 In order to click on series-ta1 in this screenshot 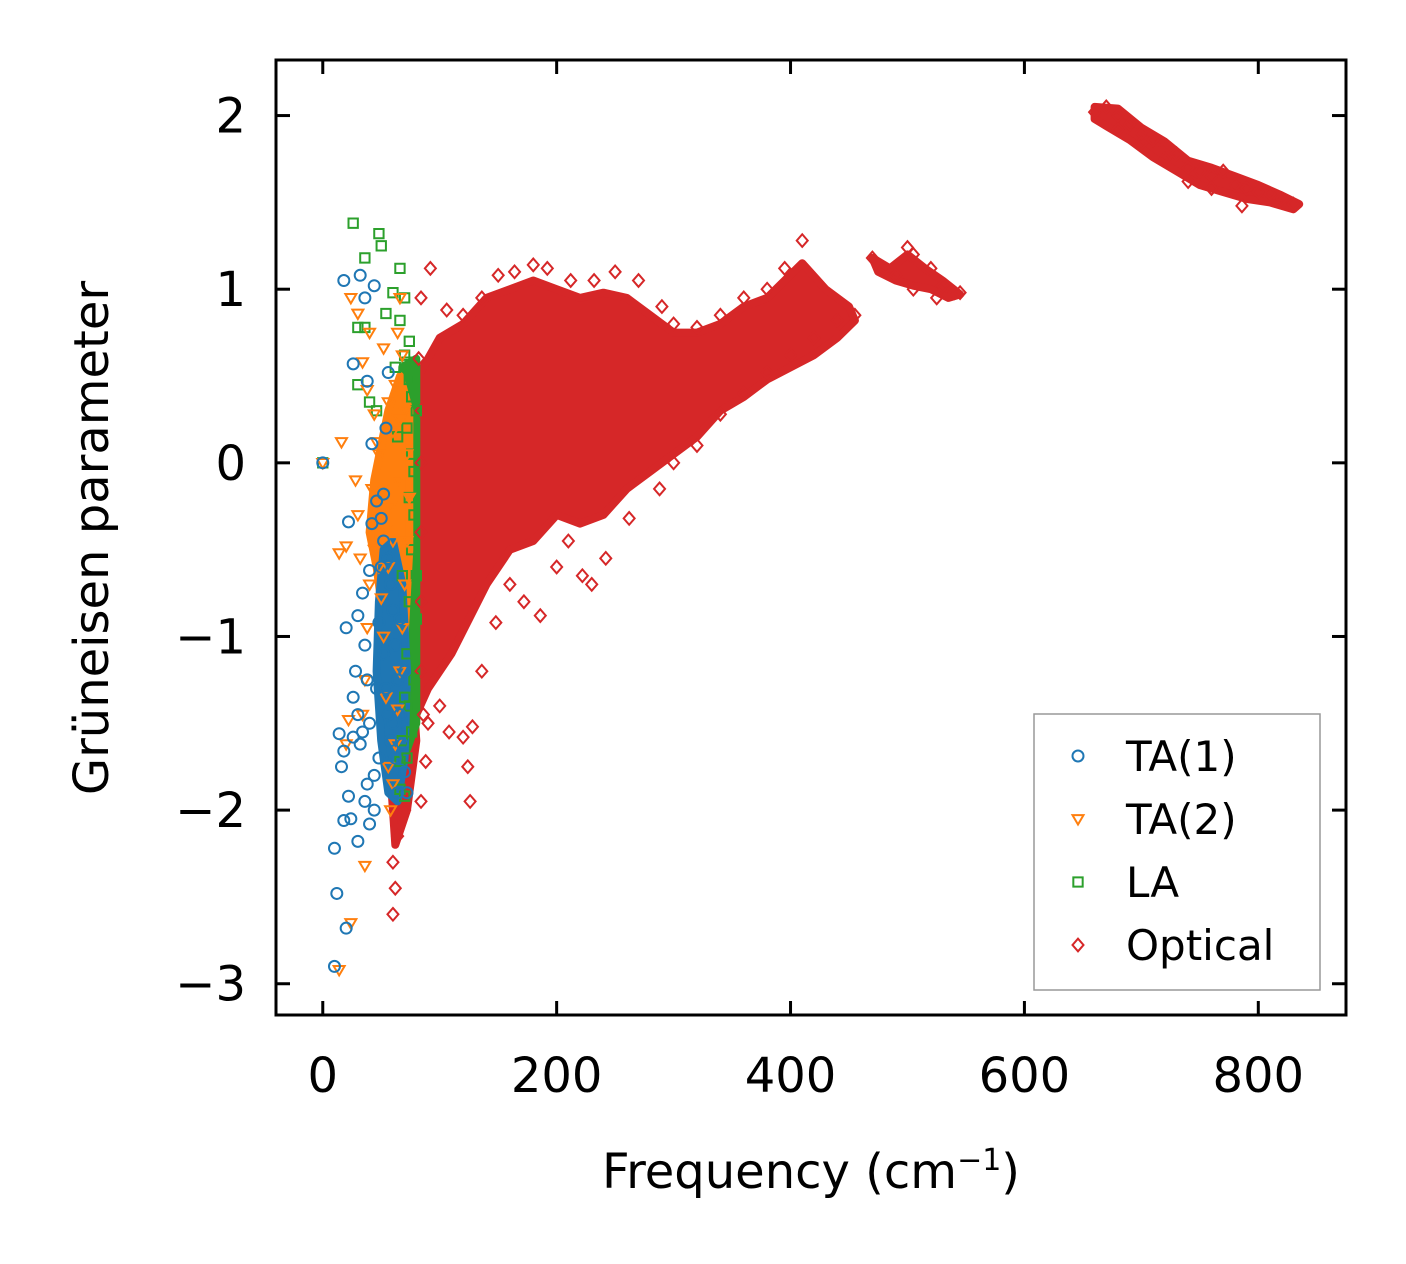, I will do `click(365, 620)`.